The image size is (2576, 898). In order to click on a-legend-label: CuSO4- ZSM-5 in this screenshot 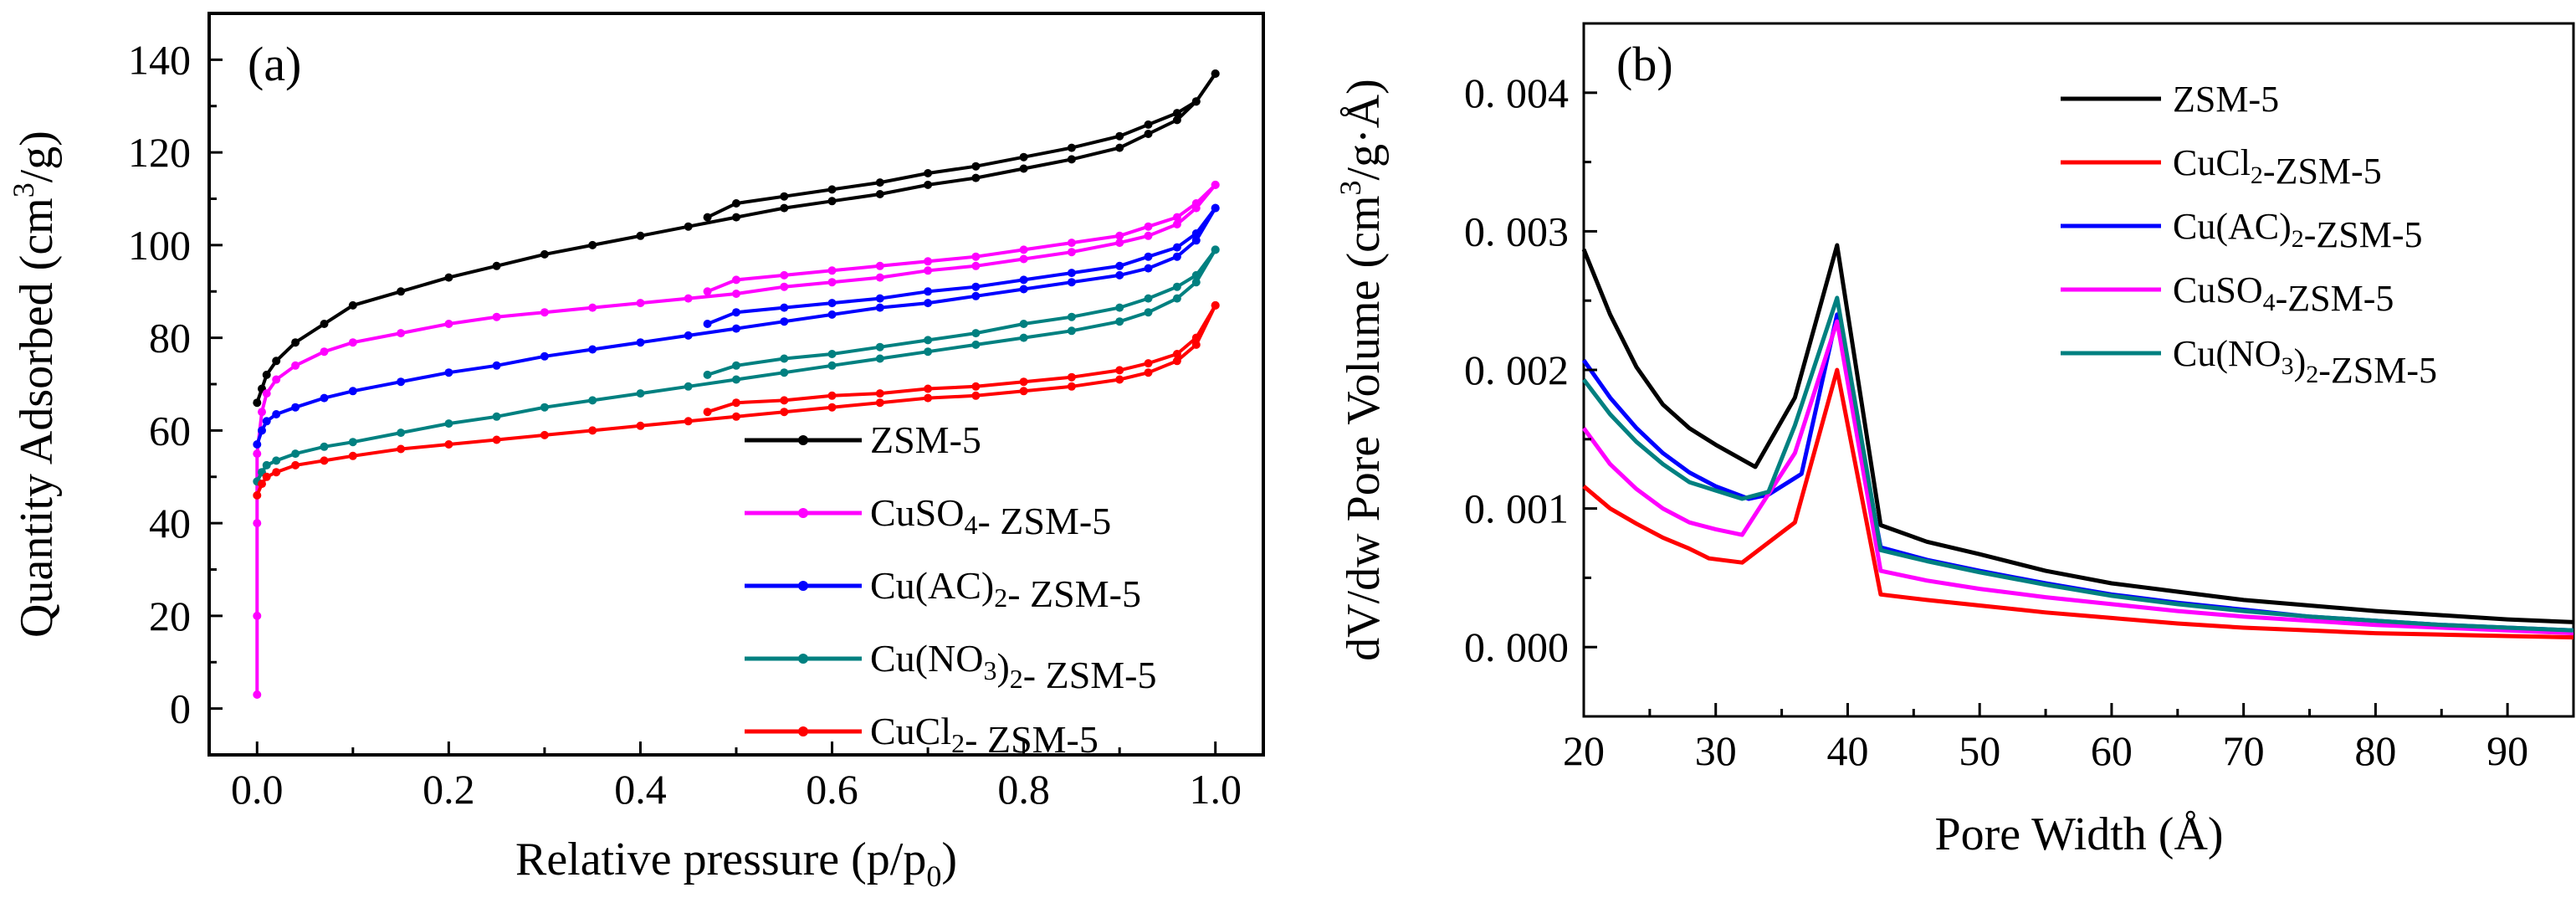, I will do `click(991, 516)`.